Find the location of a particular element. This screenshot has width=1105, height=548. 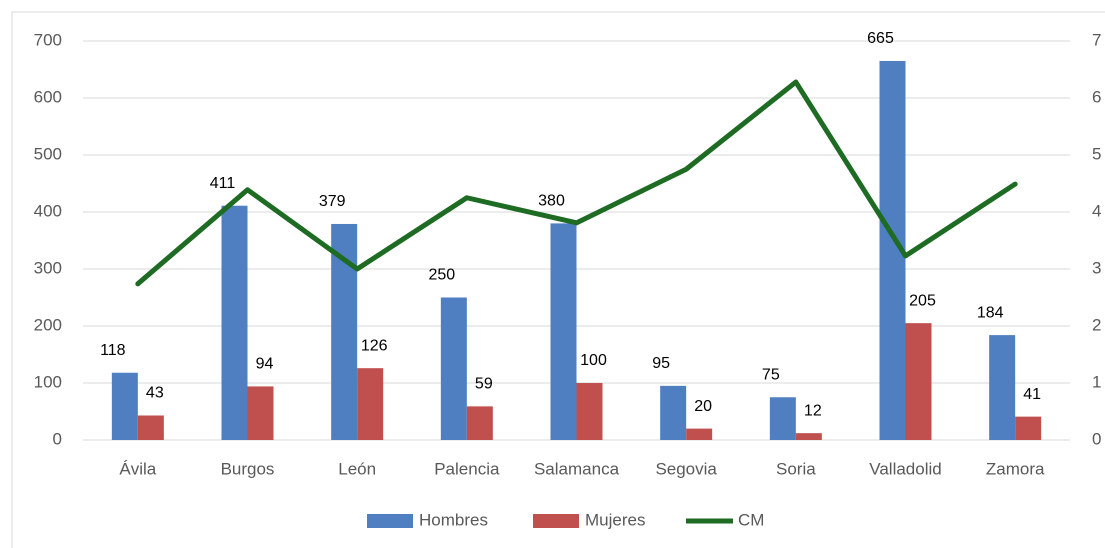

data-label: 380 is located at coordinates (551, 201).